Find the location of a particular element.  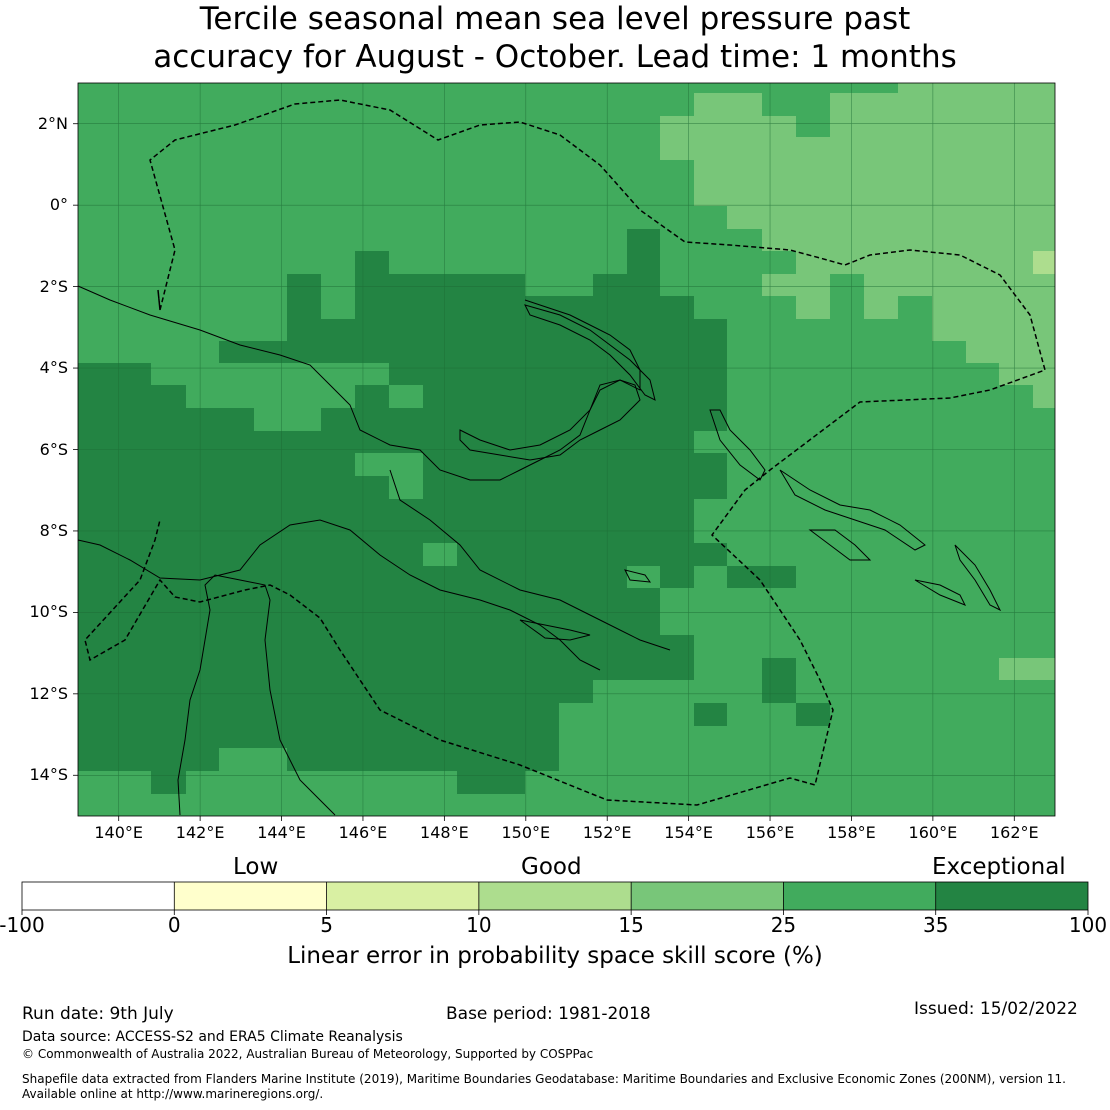

x-tick-label: 156°E is located at coordinates (770, 832).